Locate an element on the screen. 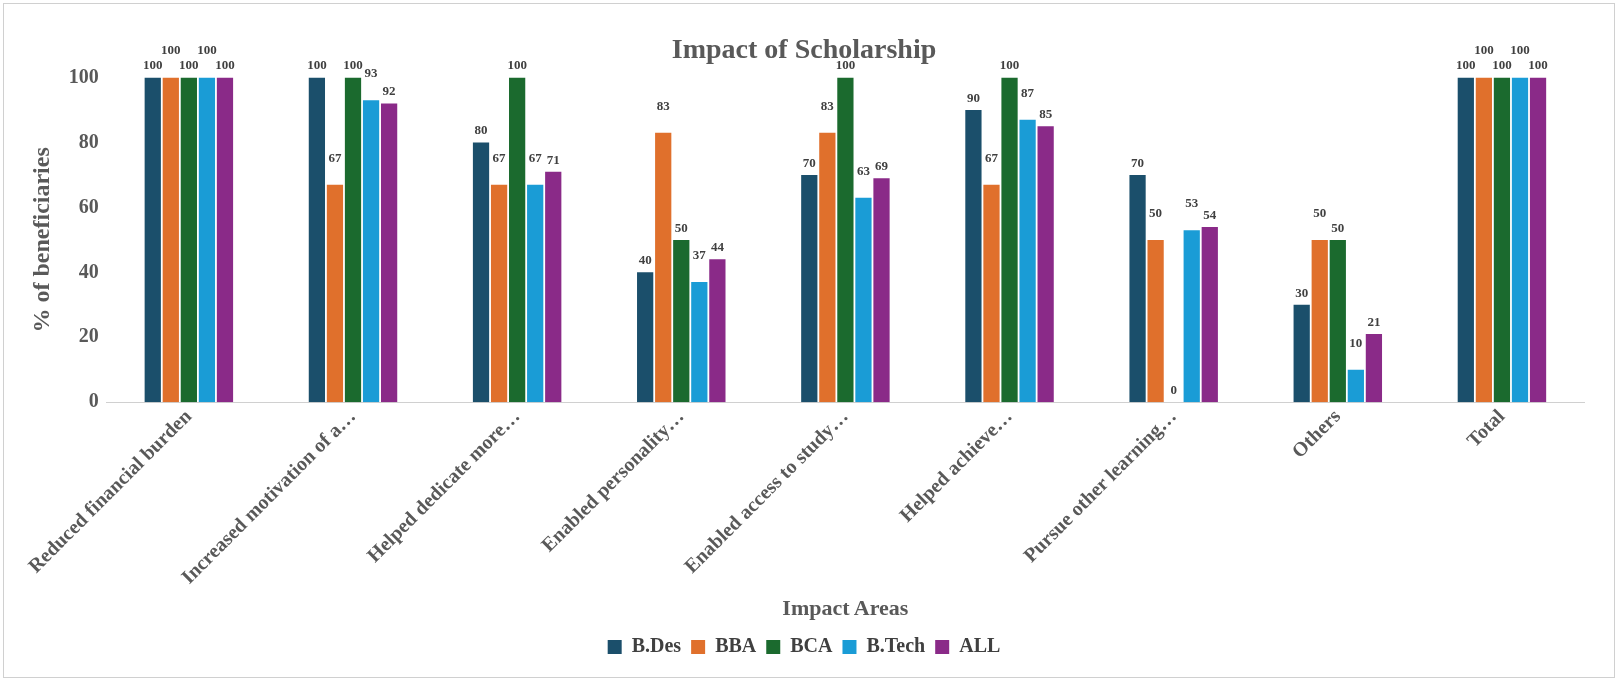 The image size is (1618, 681). data-label: 21 is located at coordinates (1374, 321).